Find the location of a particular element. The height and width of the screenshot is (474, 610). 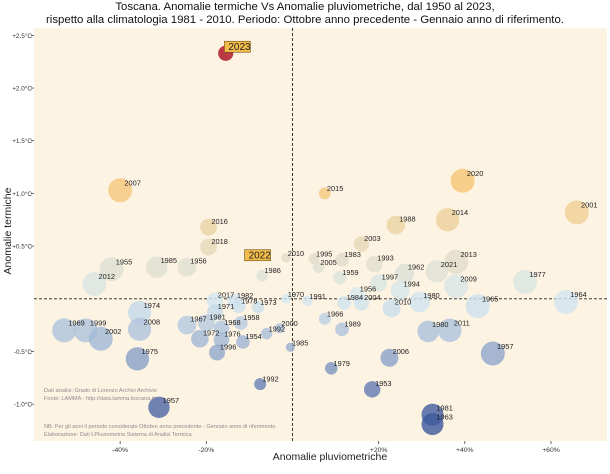

y-tick-label: -0.5°C is located at coordinates (23, 352).